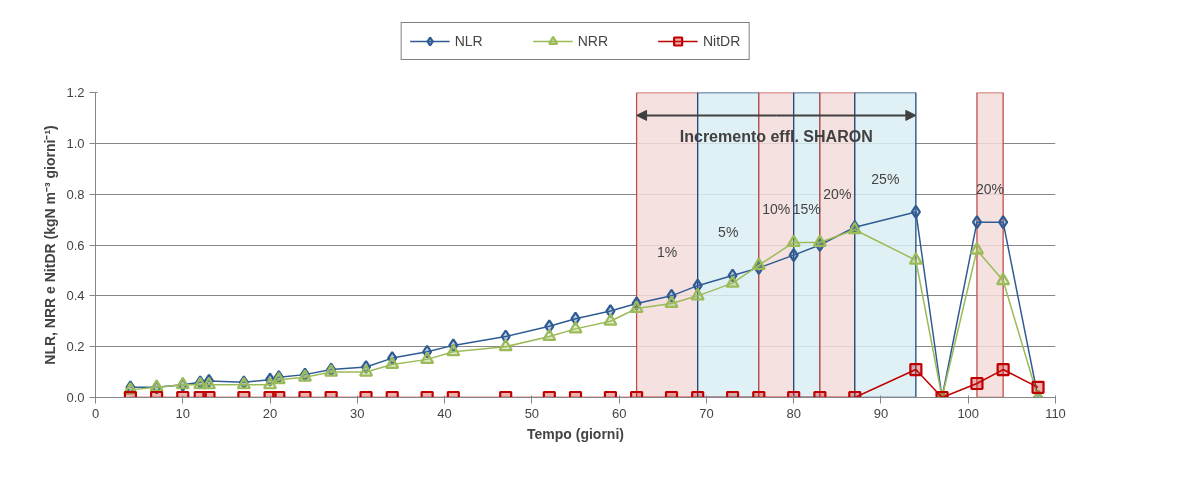 The width and height of the screenshot is (1204, 487). Describe the element at coordinates (619, 413) in the screenshot. I see `x-tick-label: 60` at that location.